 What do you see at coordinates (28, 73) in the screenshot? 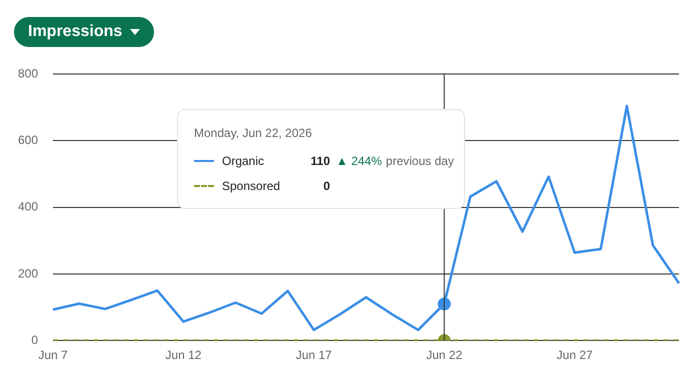
I see `y-tick-label: 800` at bounding box center [28, 73].